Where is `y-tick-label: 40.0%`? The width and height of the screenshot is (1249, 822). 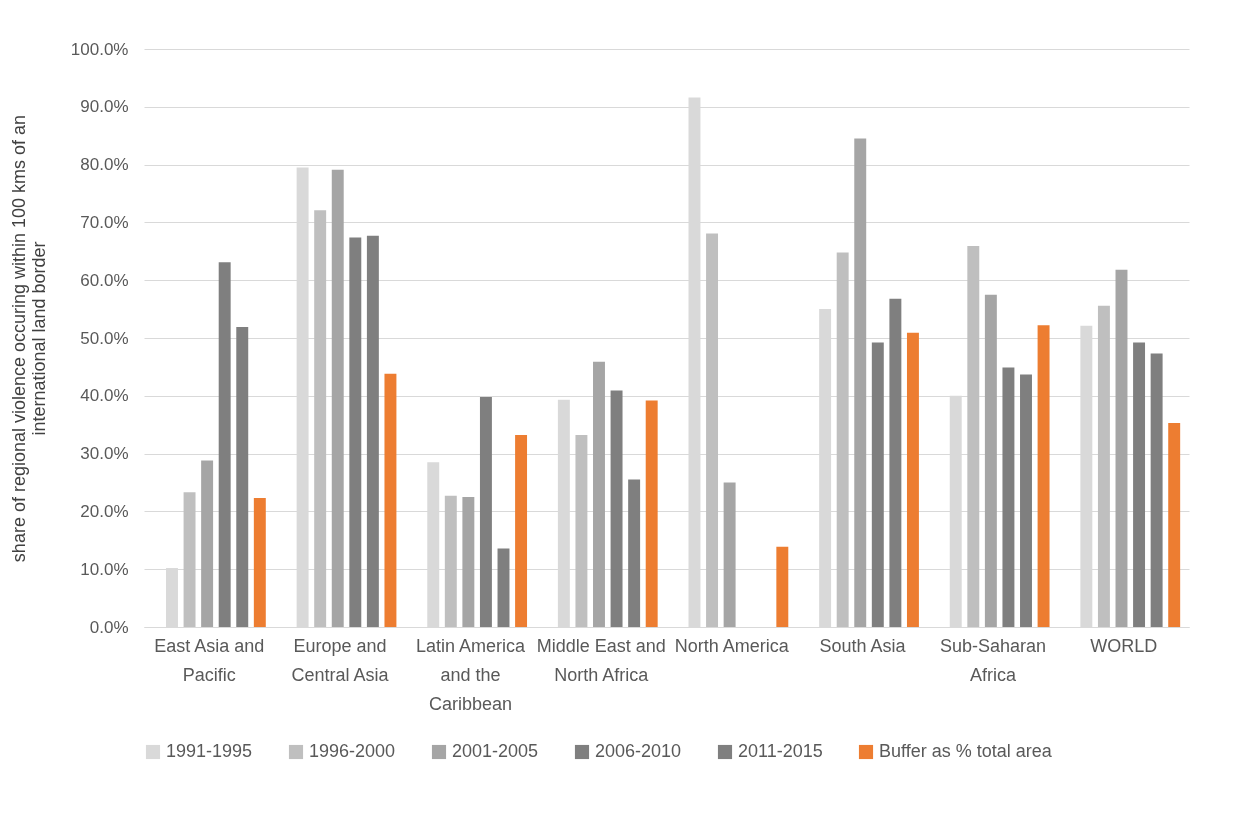 y-tick-label: 40.0% is located at coordinates (104, 396).